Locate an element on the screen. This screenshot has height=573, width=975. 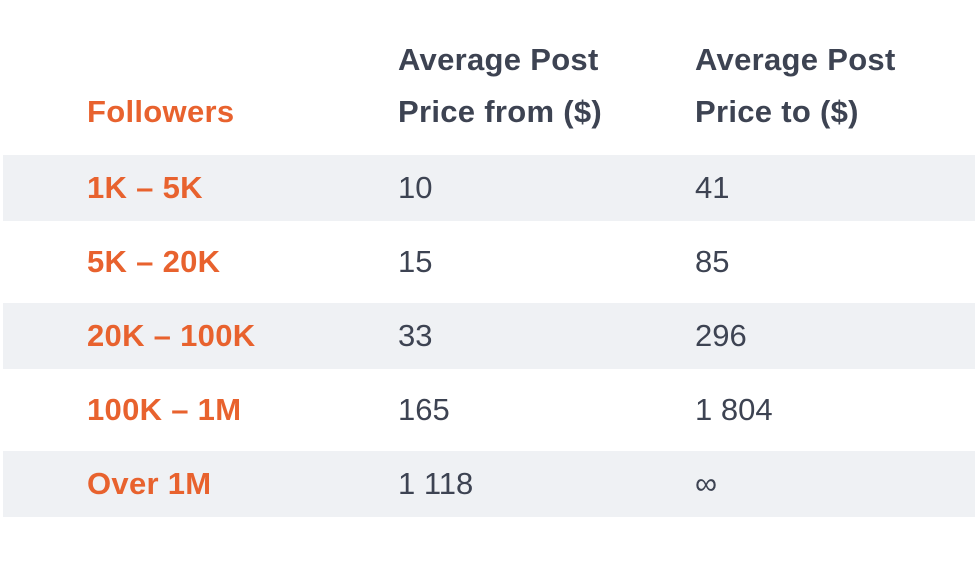
followers-cell: 5K – 20K is located at coordinates (154, 261).